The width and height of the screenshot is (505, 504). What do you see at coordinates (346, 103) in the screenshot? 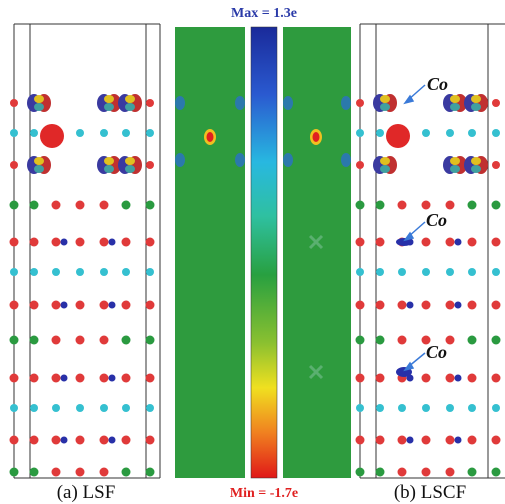
I see `map-lobe` at bounding box center [346, 103].